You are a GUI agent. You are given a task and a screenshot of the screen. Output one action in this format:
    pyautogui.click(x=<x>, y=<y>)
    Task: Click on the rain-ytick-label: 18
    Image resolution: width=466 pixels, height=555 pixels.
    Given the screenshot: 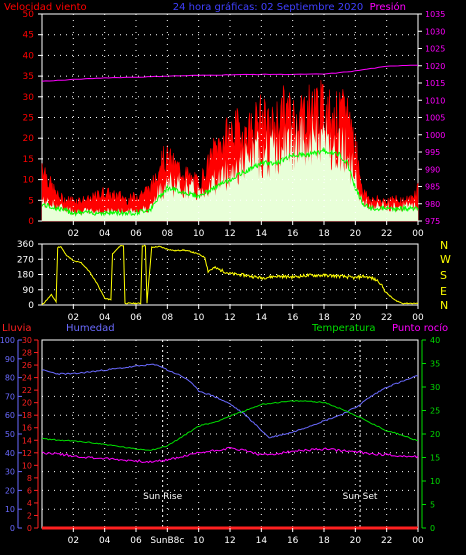 What is the action you would take?
    pyautogui.click(x=27, y=415)
    